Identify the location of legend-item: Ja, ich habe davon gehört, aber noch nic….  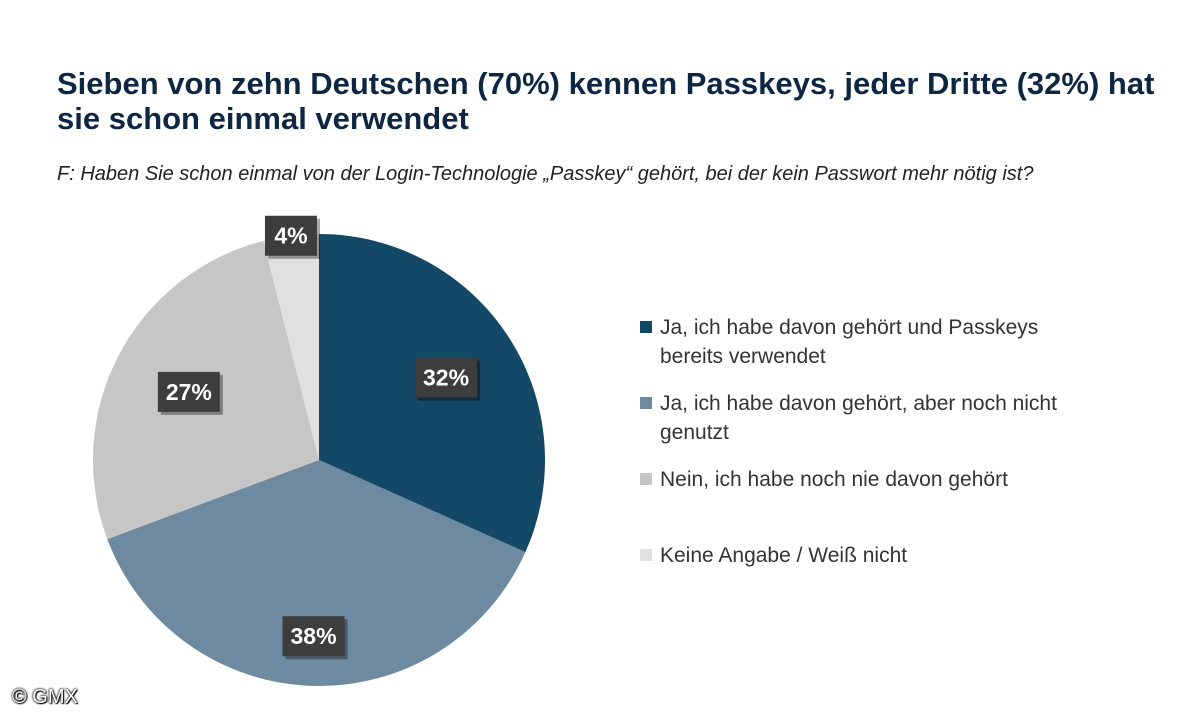
(850, 427).